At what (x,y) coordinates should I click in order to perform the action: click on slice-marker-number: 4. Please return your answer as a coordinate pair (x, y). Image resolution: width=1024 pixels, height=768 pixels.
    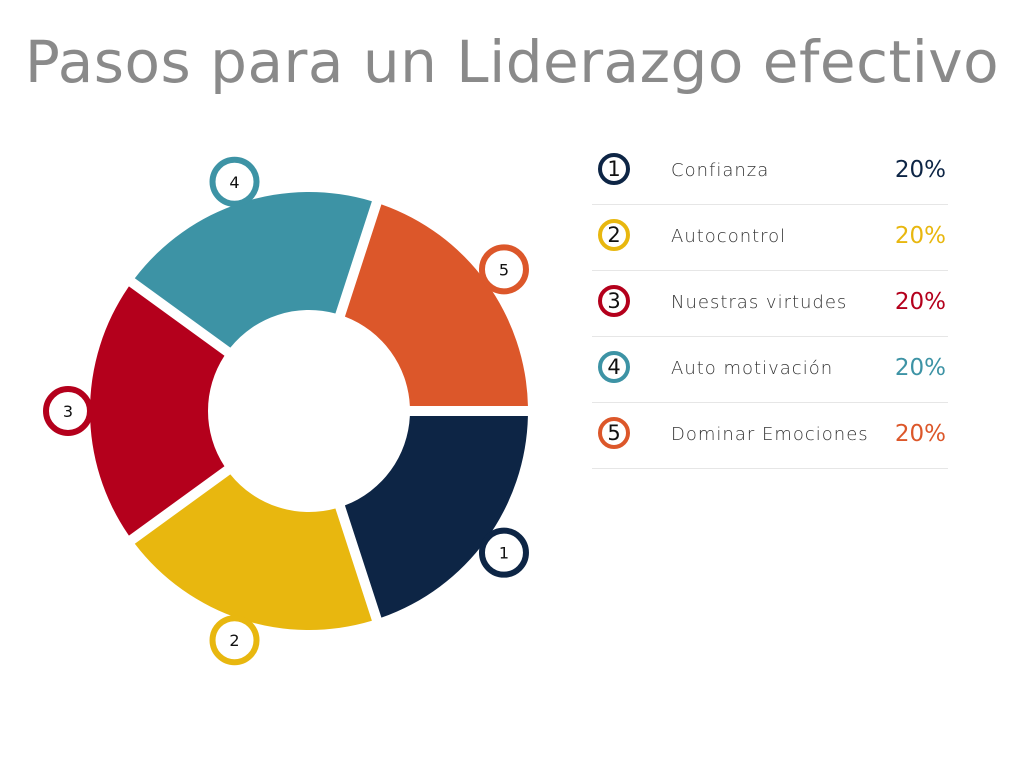
    Looking at the image, I should click on (234, 182).